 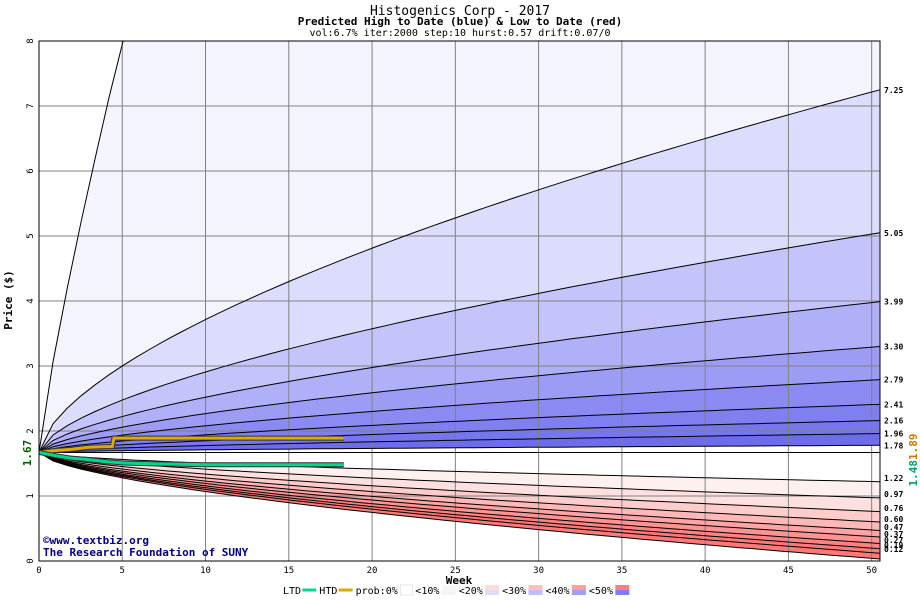 What do you see at coordinates (913, 447) in the screenshot?
I see `right-axis-label-htd: 1.89` at bounding box center [913, 447].